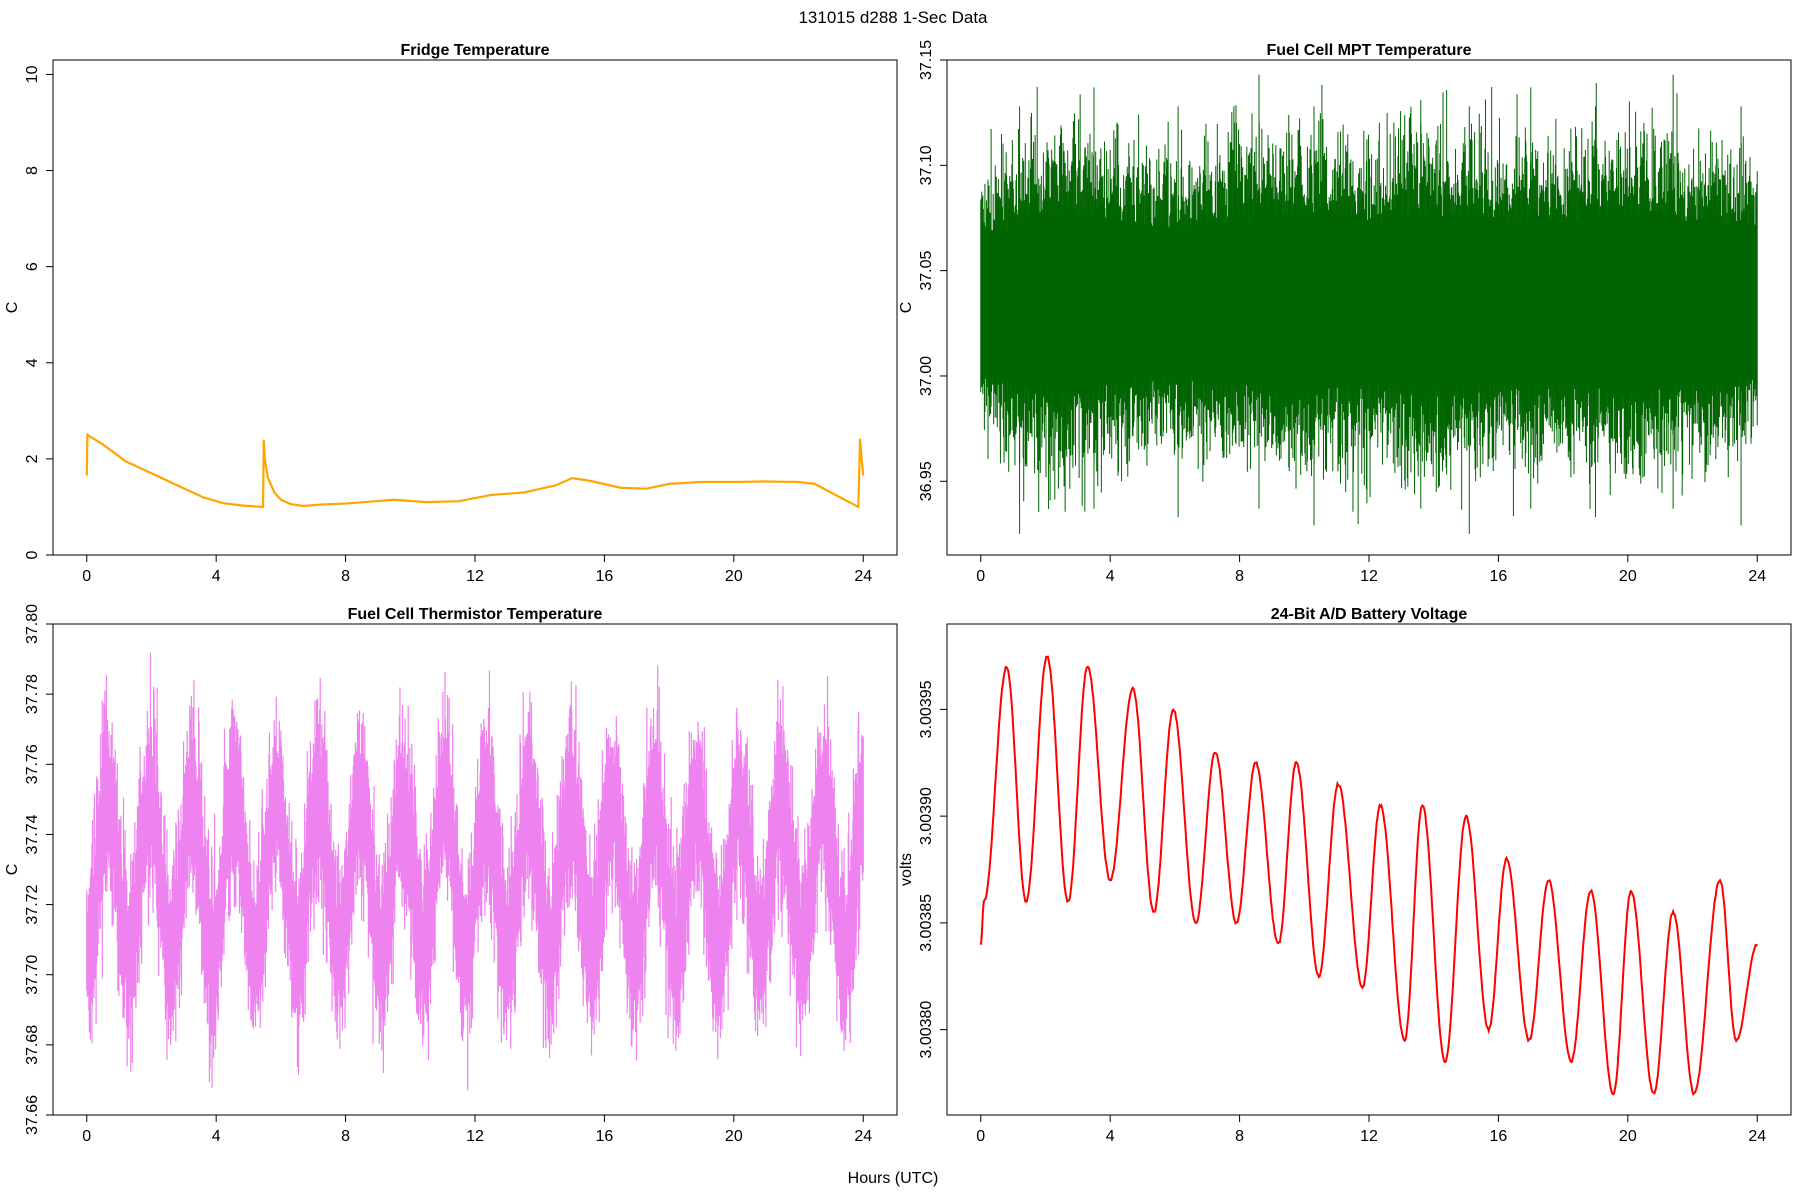 This screenshot has width=1800, height=1200. I want to click on y-tick-label: 37.15, so click(926, 60).